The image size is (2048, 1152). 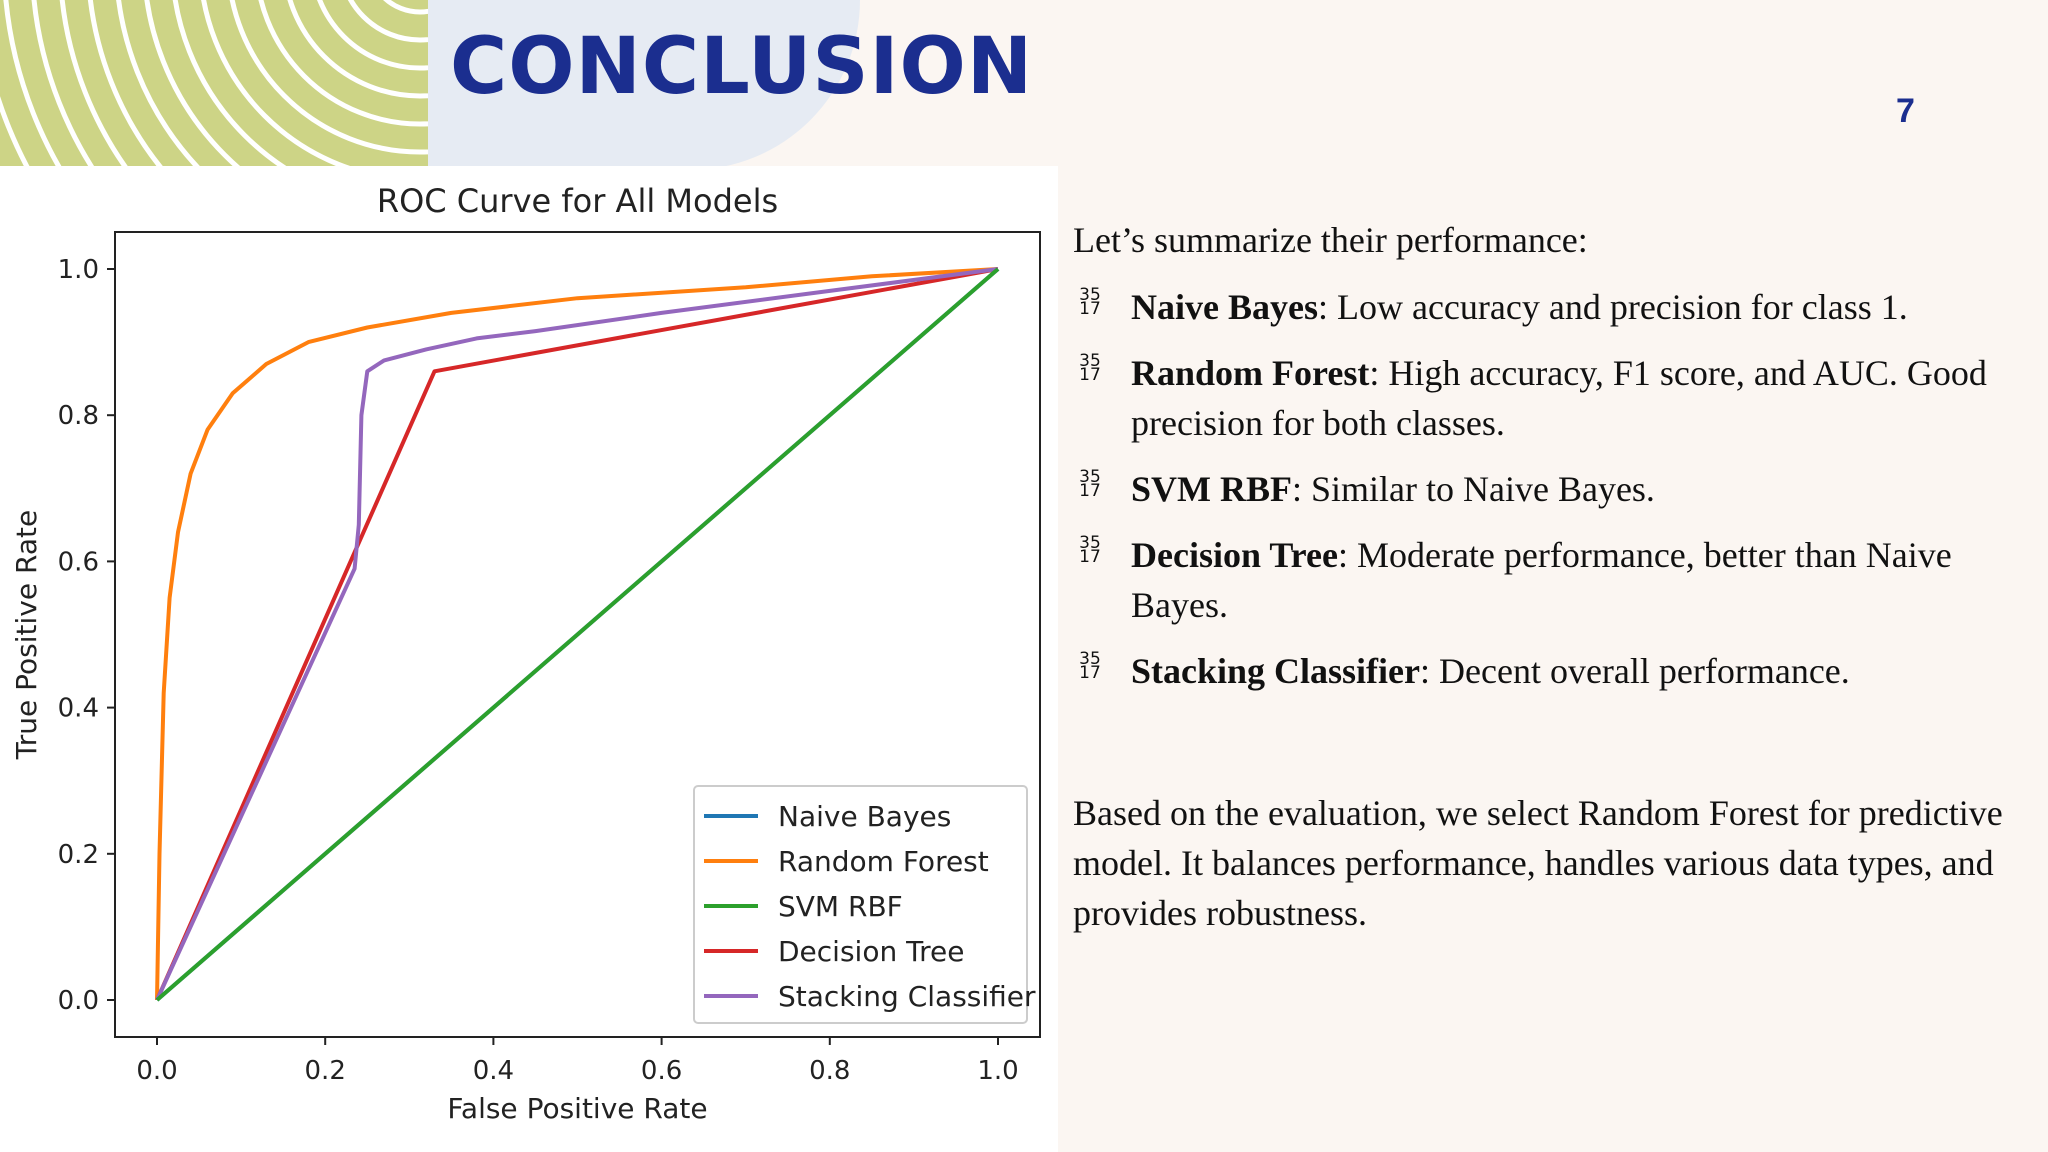 What do you see at coordinates (1211, 489) in the screenshot?
I see `model-name: SVM RBF` at bounding box center [1211, 489].